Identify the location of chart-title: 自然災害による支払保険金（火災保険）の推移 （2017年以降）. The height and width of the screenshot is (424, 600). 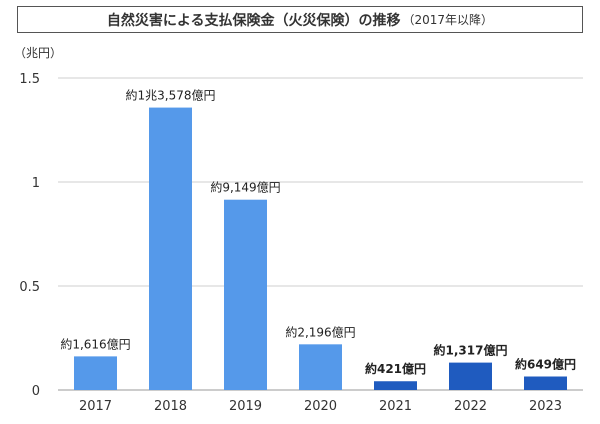
(300, 19).